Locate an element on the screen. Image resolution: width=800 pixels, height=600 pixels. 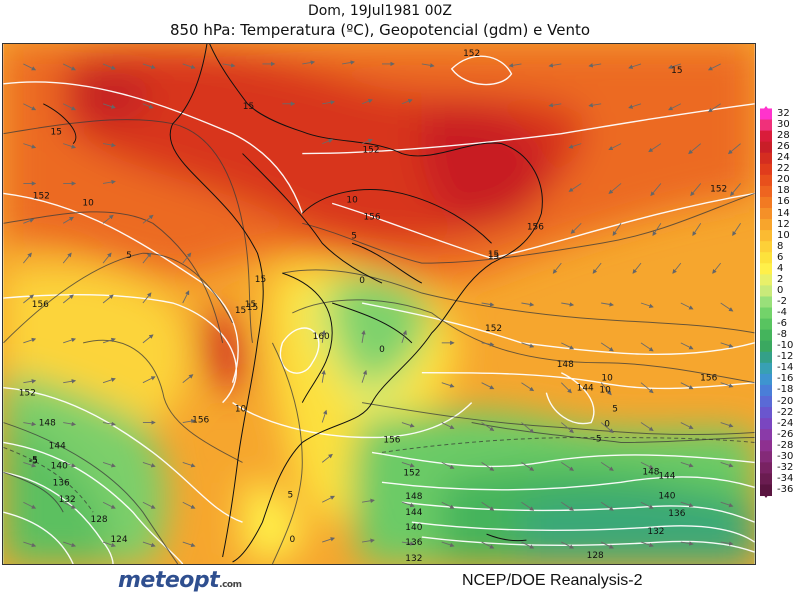
geopotential-label: 160 is located at coordinates (321, 337).